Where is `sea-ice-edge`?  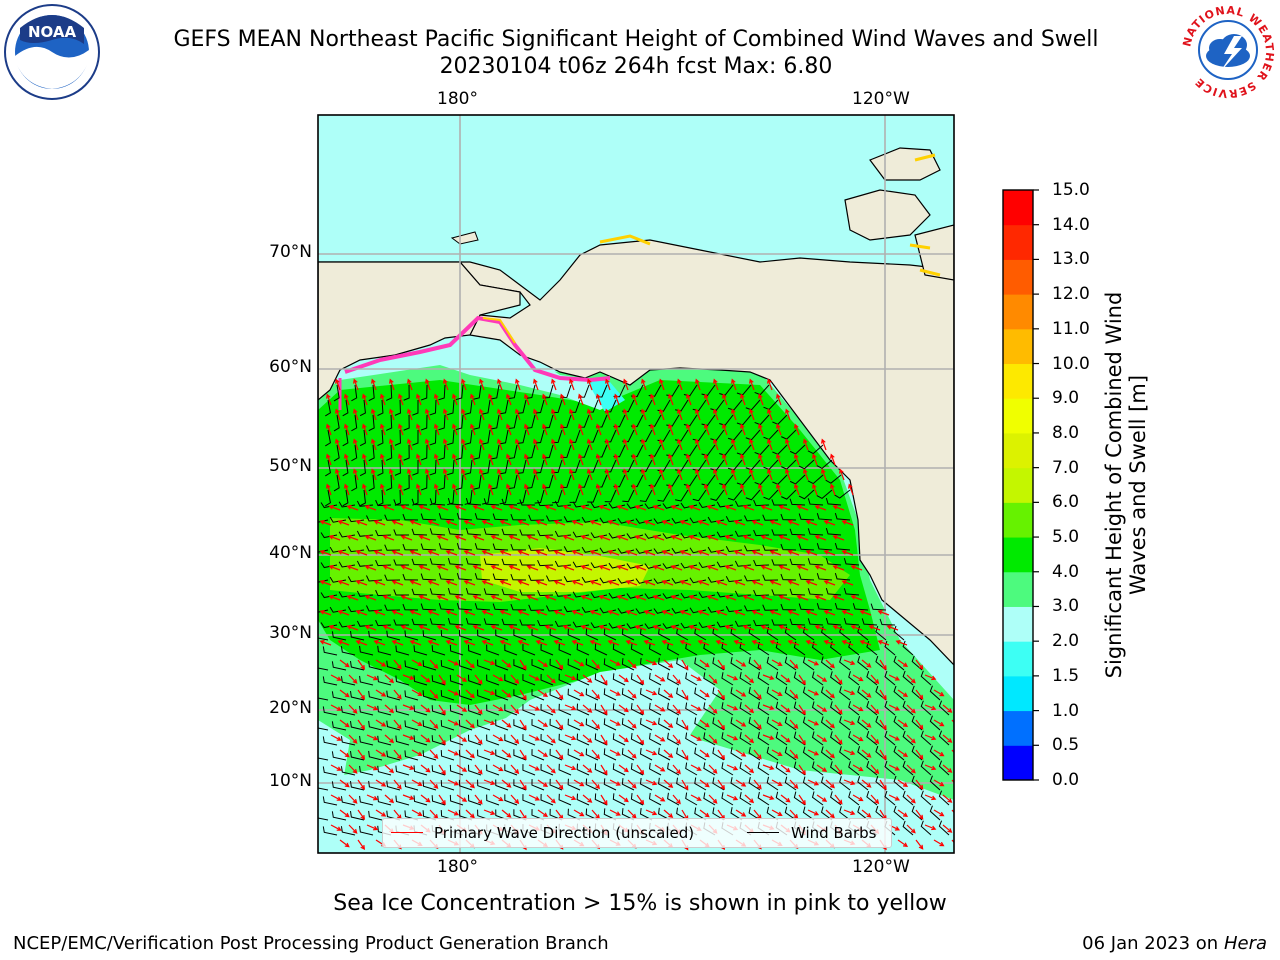 sea-ice-edge is located at coordinates (499, 330).